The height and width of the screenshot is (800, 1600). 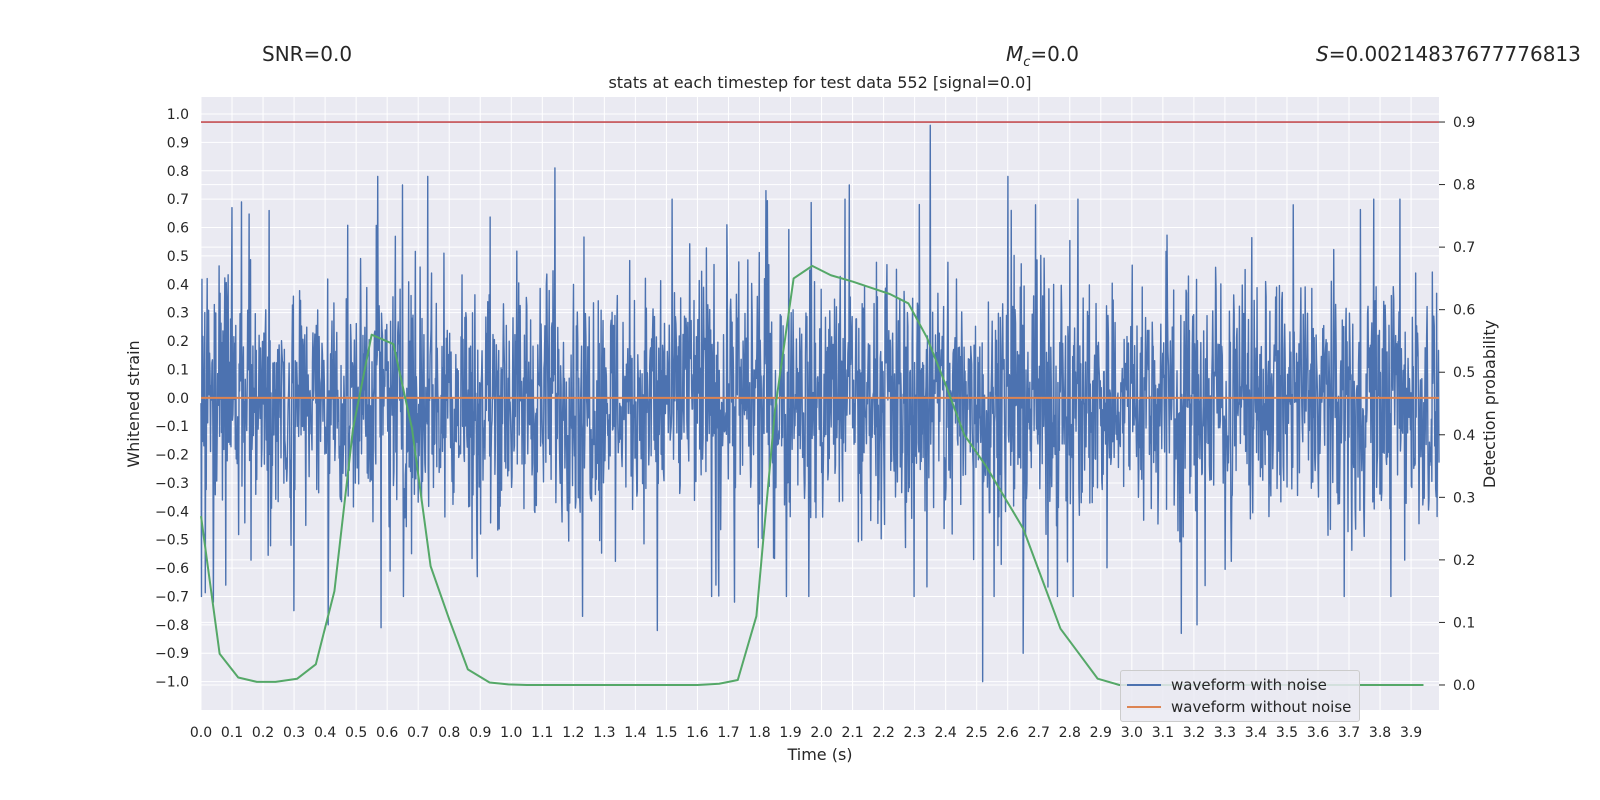 I want to click on chirp-mass-subscript: c, so click(x=1027, y=62).